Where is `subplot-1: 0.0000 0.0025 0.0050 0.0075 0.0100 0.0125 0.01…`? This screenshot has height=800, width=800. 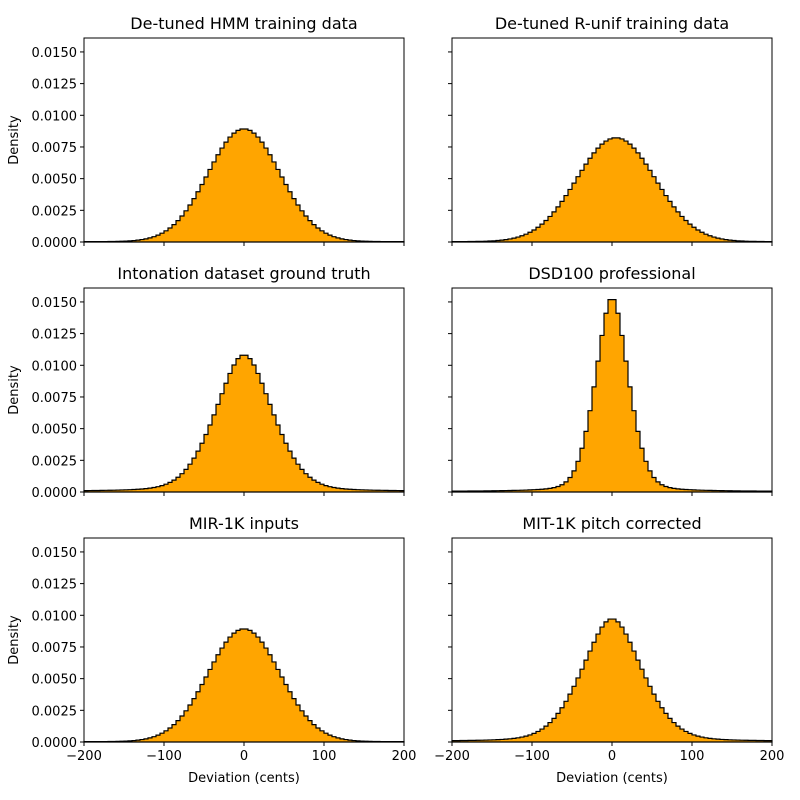
subplot-1: 0.0000 0.0025 0.0050 0.0075 0.0100 0.0125 0.01… is located at coordinates (206, 132).